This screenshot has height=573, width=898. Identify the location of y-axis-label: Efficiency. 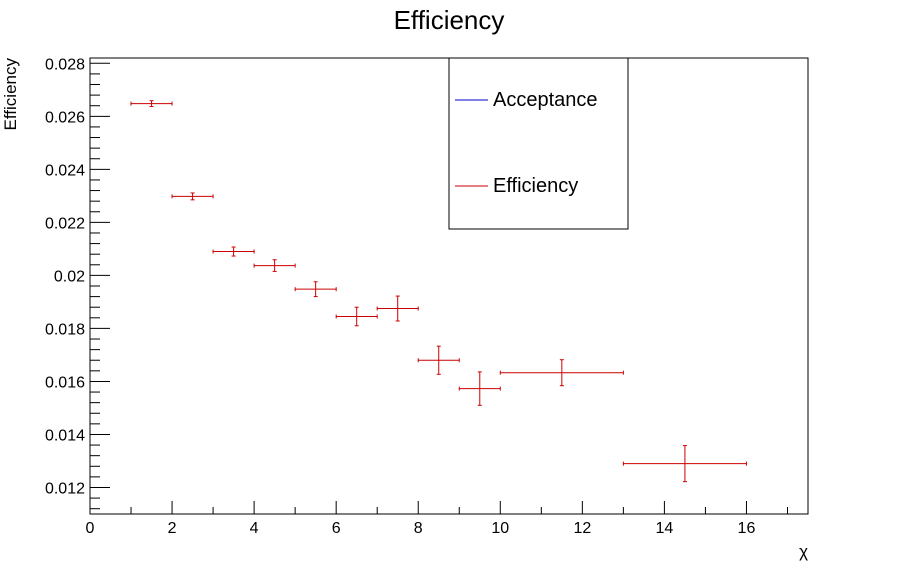
(10, 94).